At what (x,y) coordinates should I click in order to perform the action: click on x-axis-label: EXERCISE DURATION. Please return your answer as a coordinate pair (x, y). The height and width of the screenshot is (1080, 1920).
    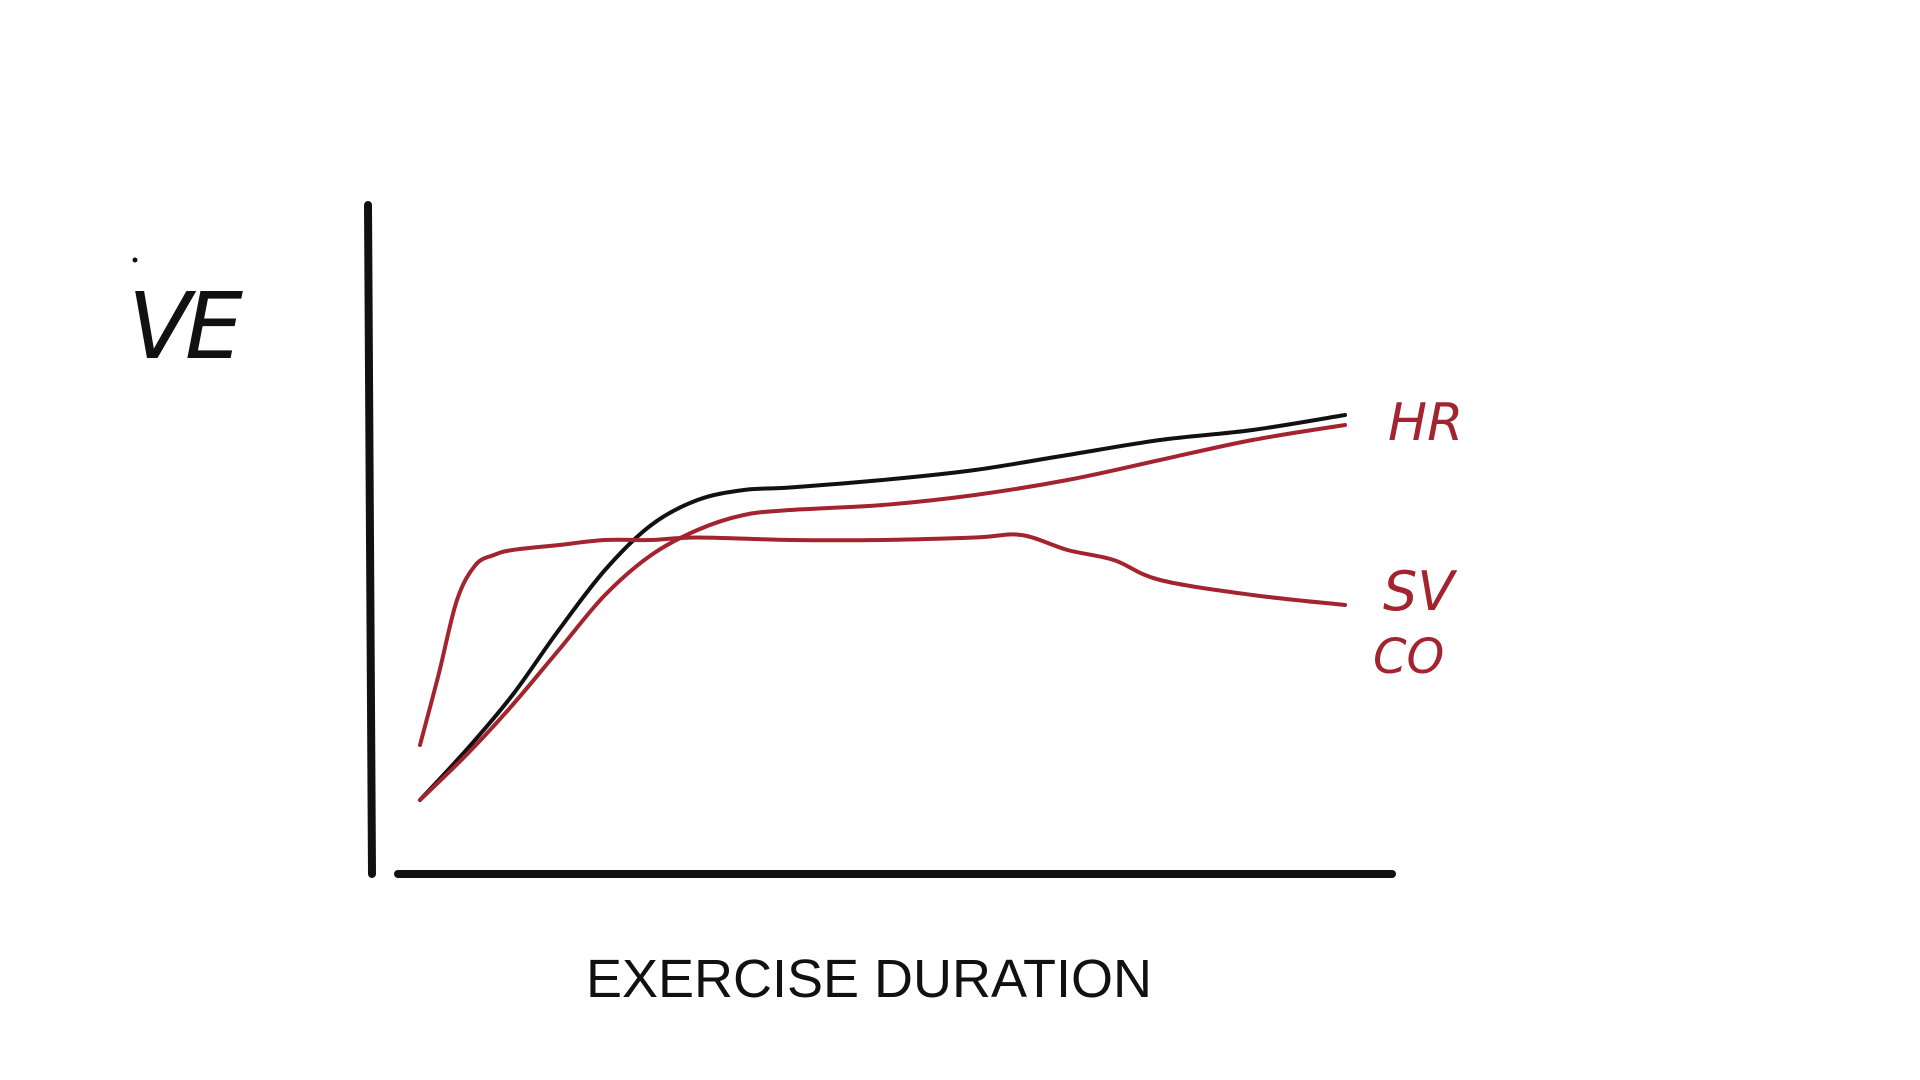
    Looking at the image, I should click on (869, 979).